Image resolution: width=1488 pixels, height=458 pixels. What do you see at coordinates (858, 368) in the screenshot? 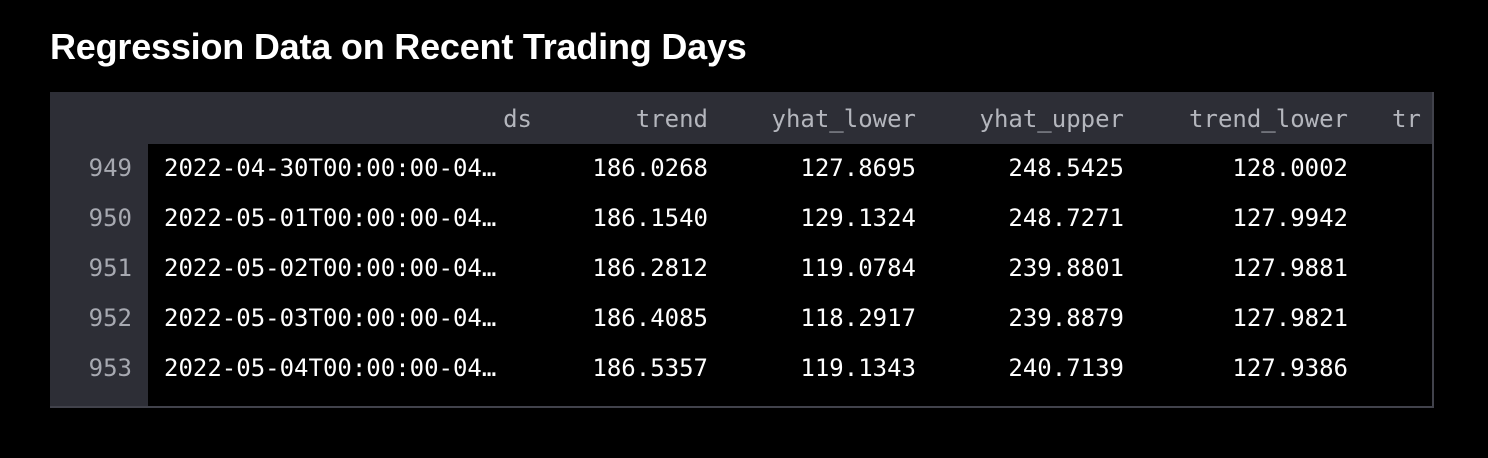
I see `cell-yhat-lower: 119.1343` at bounding box center [858, 368].